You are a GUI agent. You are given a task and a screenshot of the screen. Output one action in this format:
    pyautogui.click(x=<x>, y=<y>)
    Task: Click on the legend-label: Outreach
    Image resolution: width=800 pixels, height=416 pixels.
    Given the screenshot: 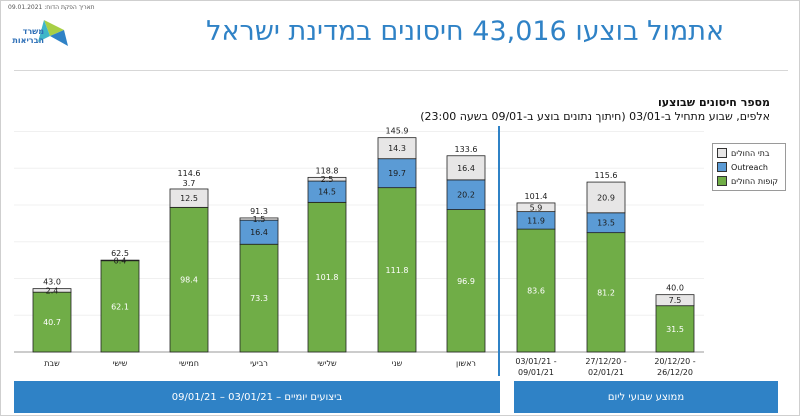 What is the action you would take?
    pyautogui.click(x=749, y=167)
    